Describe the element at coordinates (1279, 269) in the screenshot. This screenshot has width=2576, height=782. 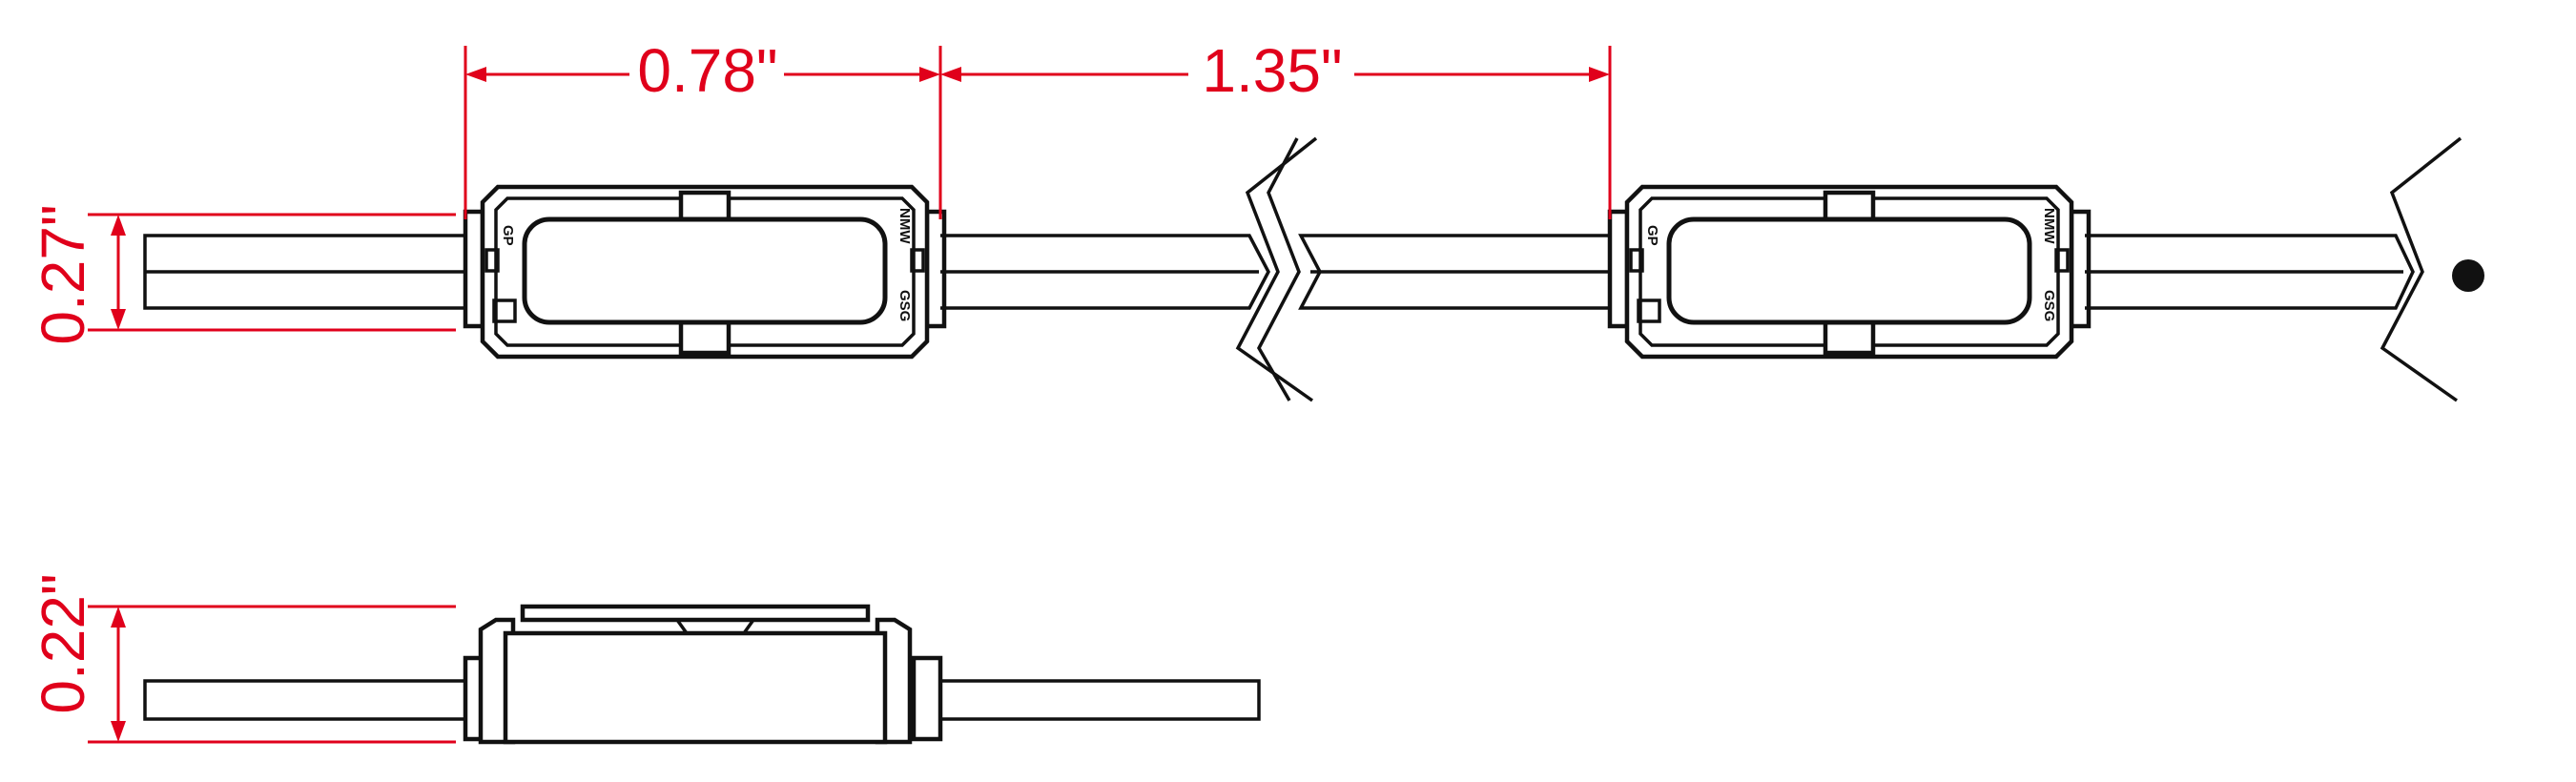
I see `break-symbol-right` at that location.